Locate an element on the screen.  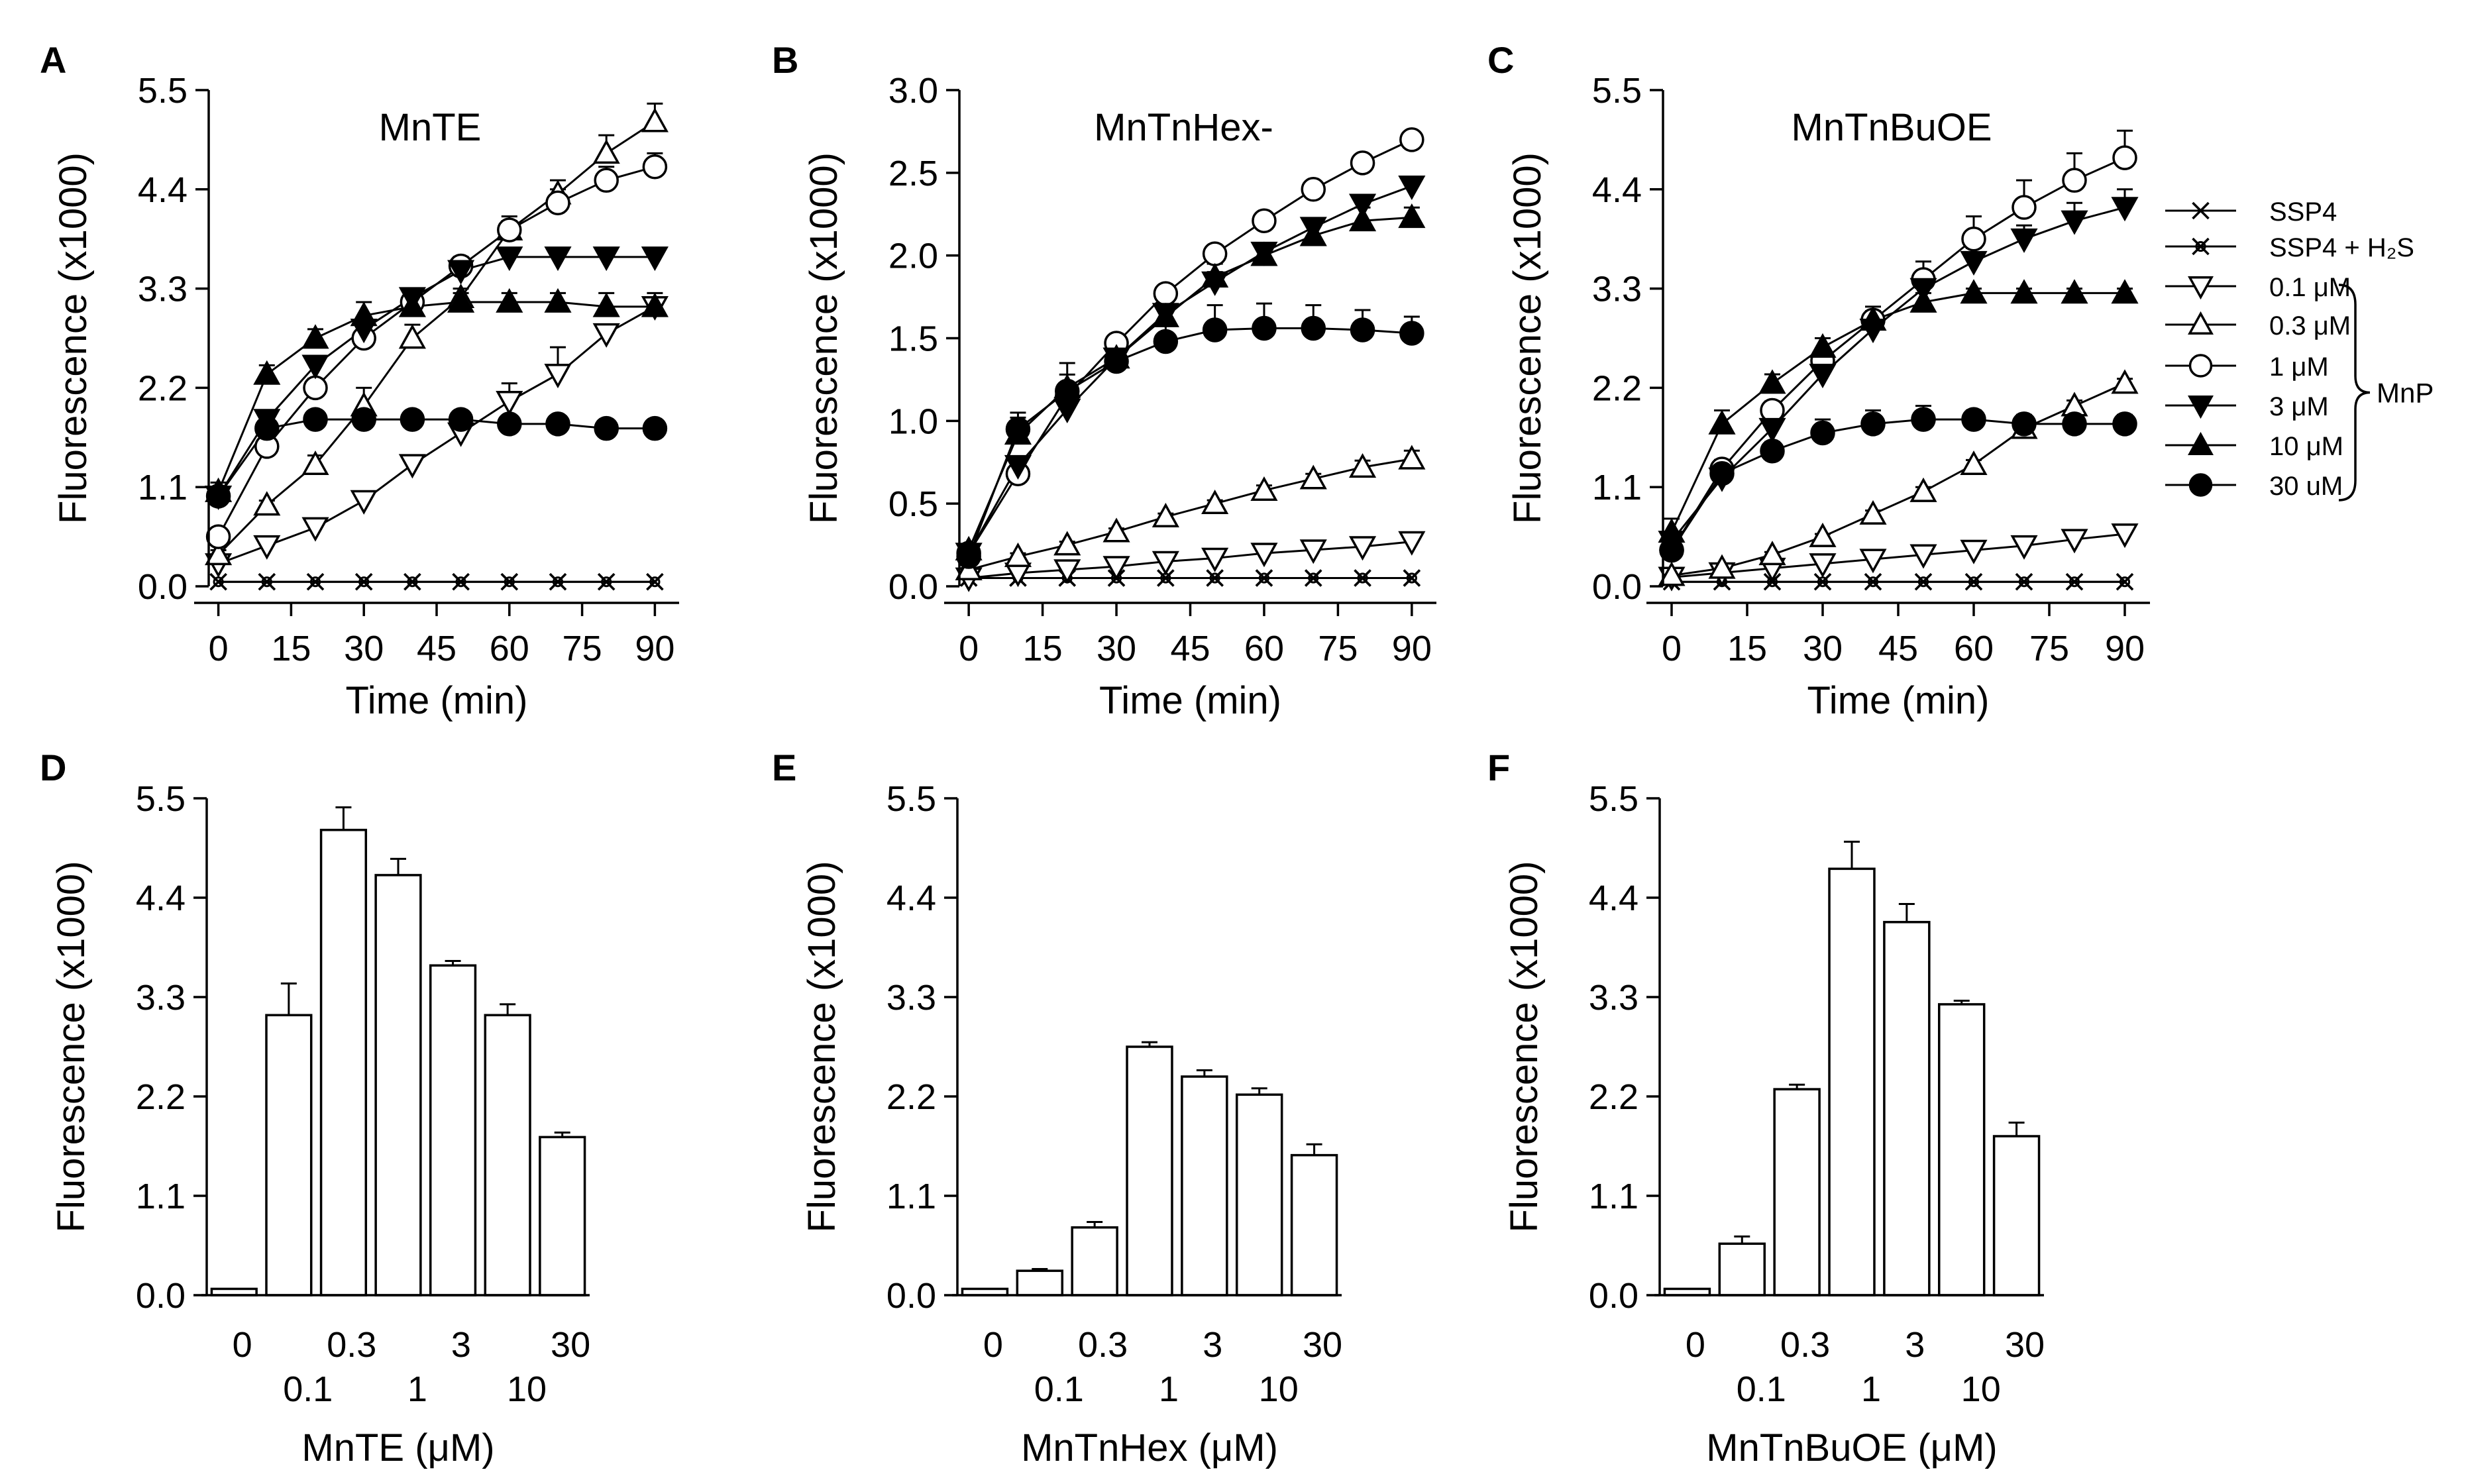
legend-entry-ssp4h2s: SSP4 + H₂S is located at coordinates (2290, 247).